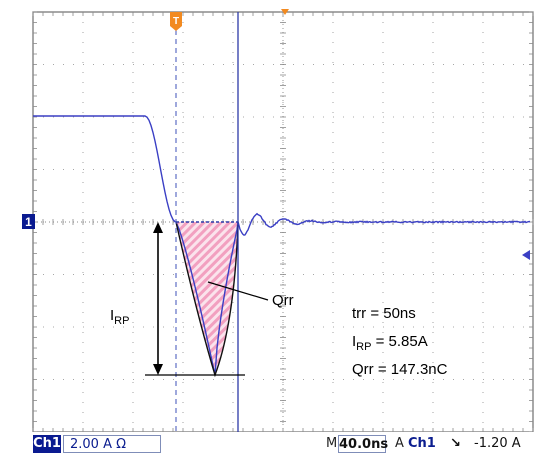  What do you see at coordinates (455, 444) in the screenshot?
I see `trigger-slope-icon: ↘` at bounding box center [455, 444].